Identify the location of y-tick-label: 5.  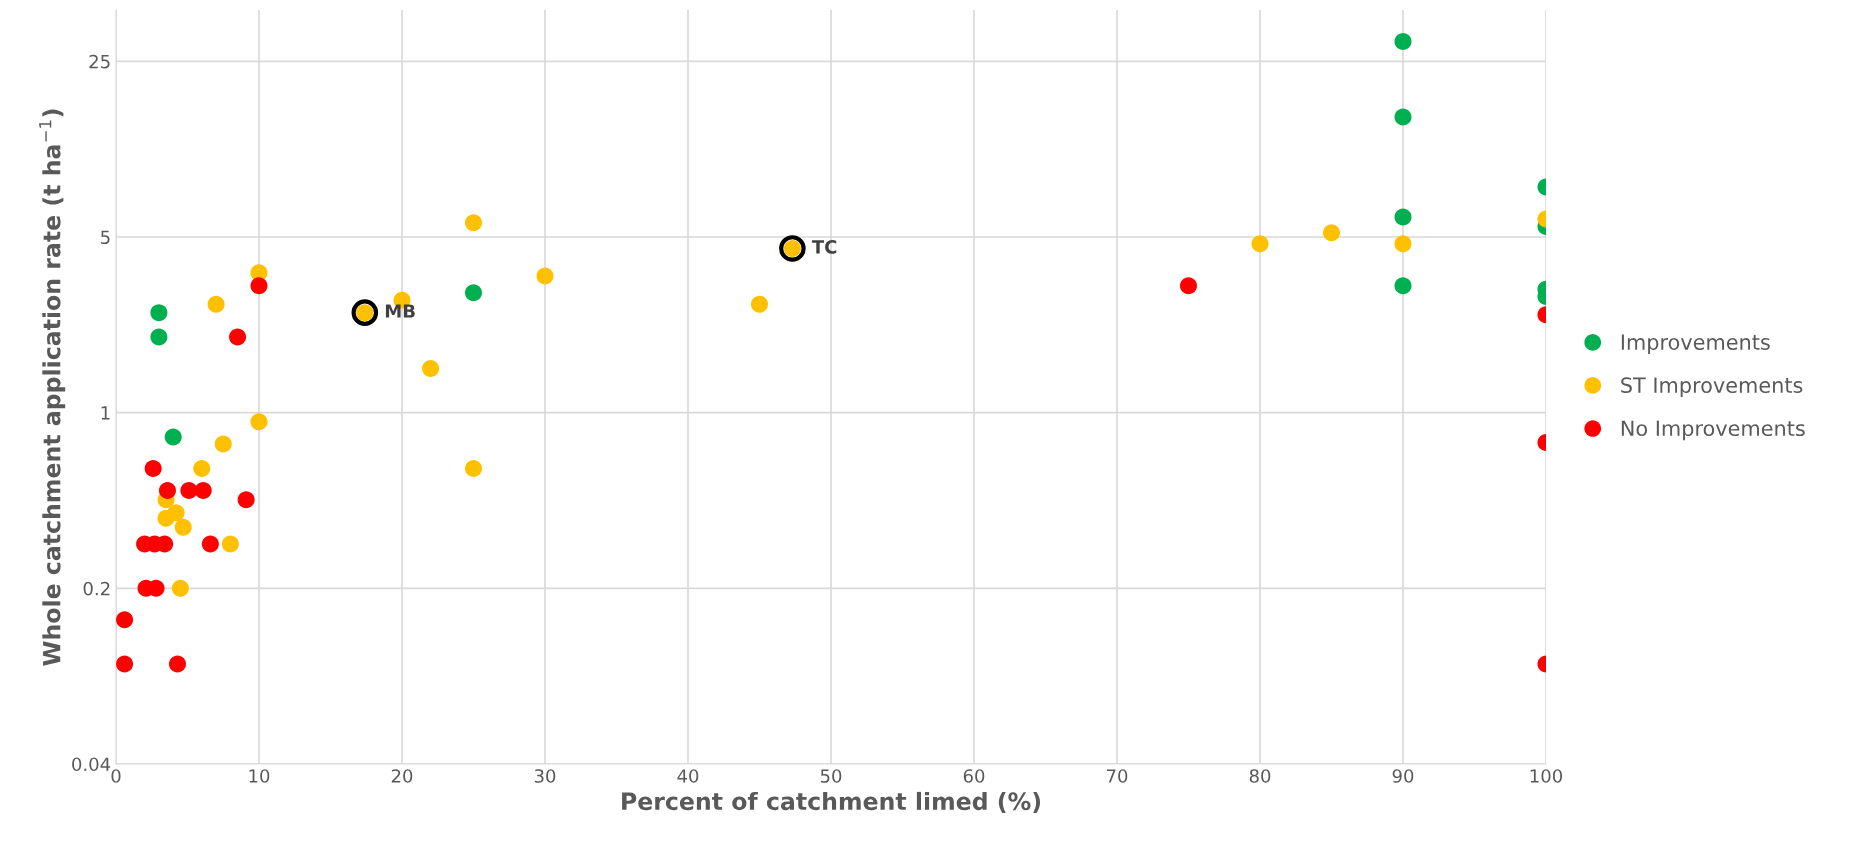
(105, 237).